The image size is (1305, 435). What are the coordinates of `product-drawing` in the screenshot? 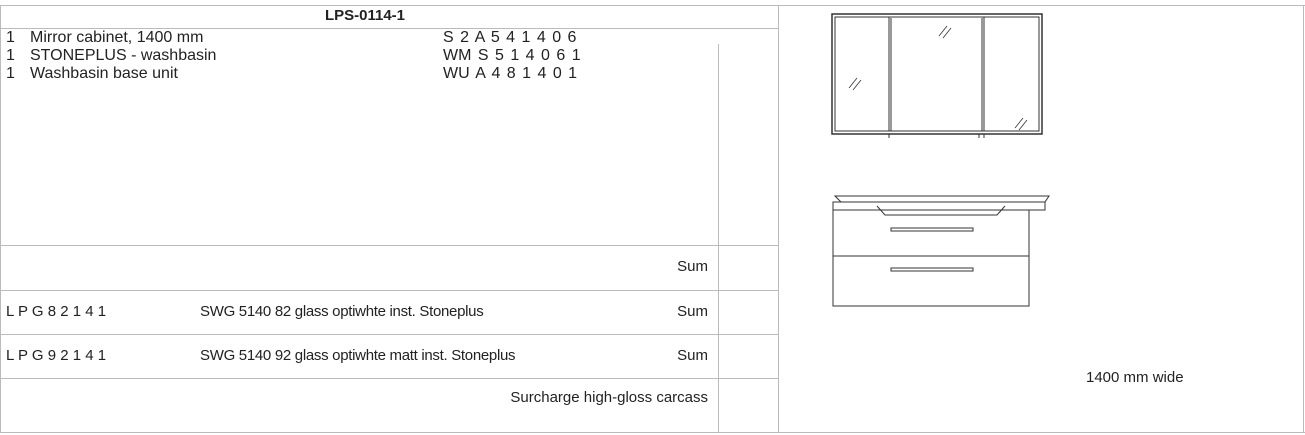 It's located at (940, 160).